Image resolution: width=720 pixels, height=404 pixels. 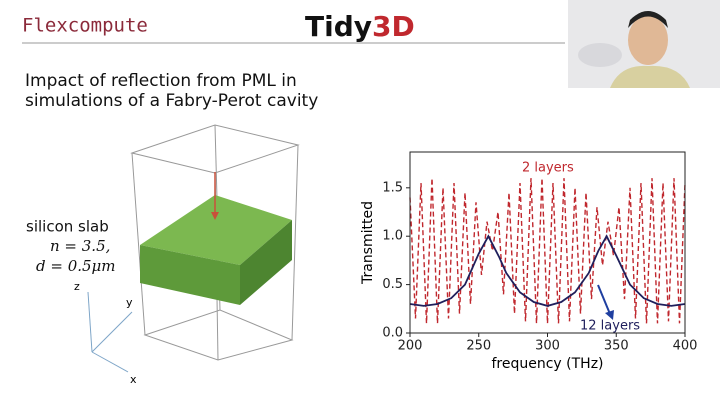 What do you see at coordinates (393, 26) in the screenshot?
I see `logo-part: 3D` at bounding box center [393, 26].